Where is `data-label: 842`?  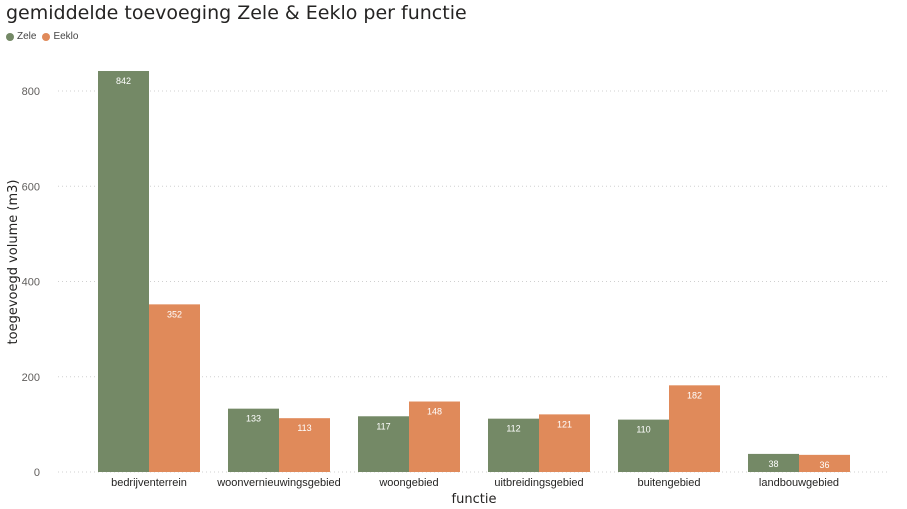
data-label: 842 is located at coordinates (123, 81).